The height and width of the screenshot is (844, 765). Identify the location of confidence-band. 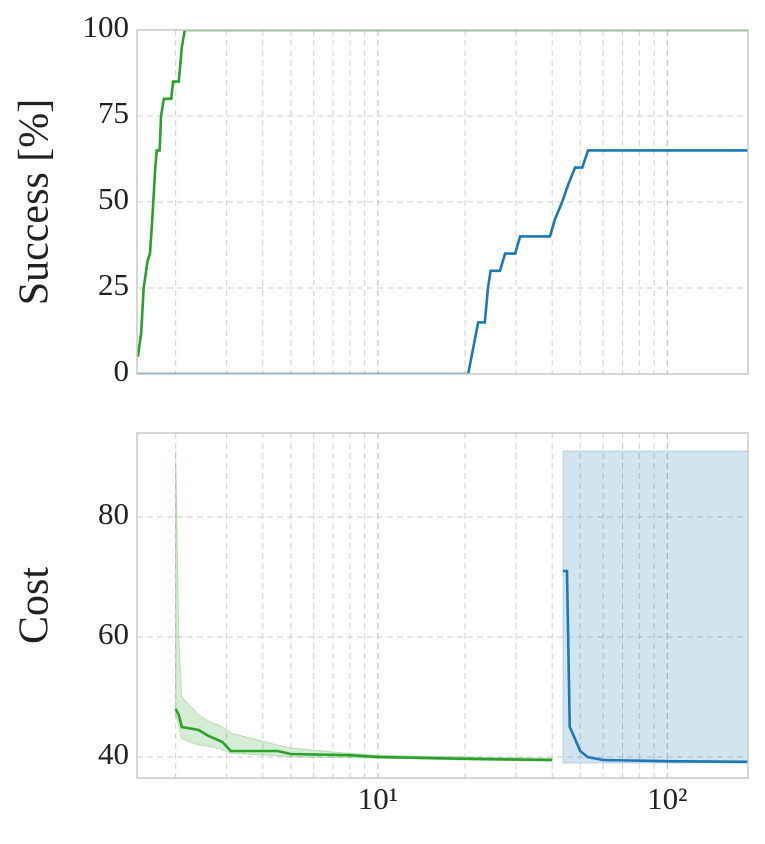
(655, 607).